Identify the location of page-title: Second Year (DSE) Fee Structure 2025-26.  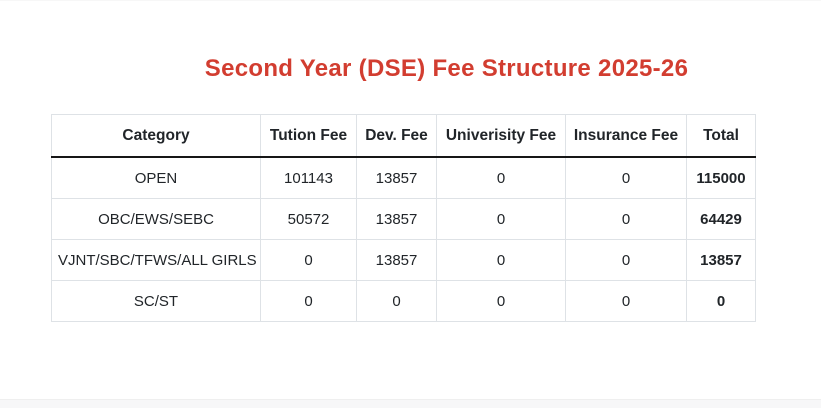
(446, 68).